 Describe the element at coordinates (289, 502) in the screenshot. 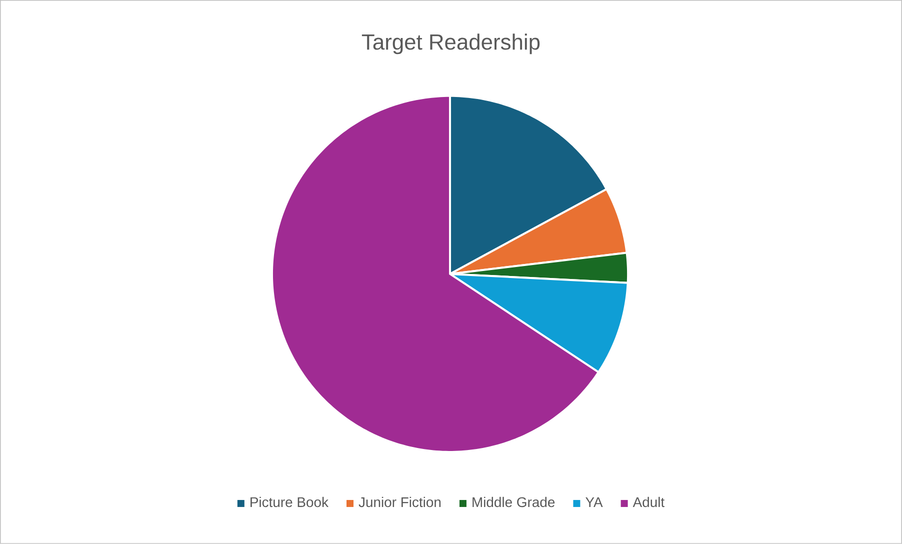

I see `legend-label: Picture Book` at that location.